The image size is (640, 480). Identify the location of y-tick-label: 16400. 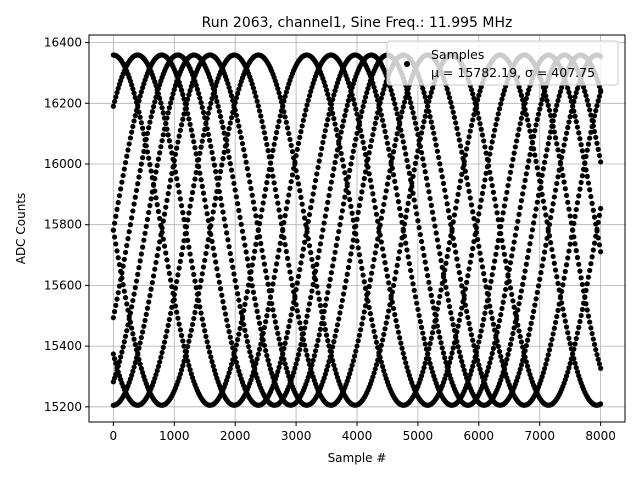
(63, 43).